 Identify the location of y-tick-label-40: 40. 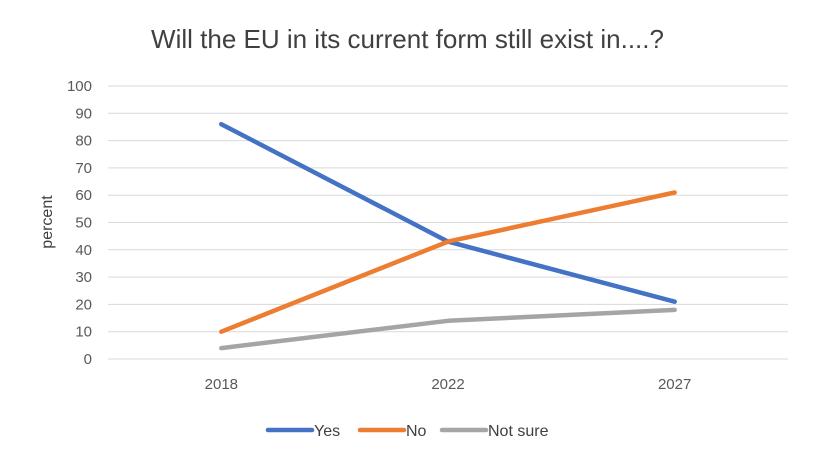
(83, 250).